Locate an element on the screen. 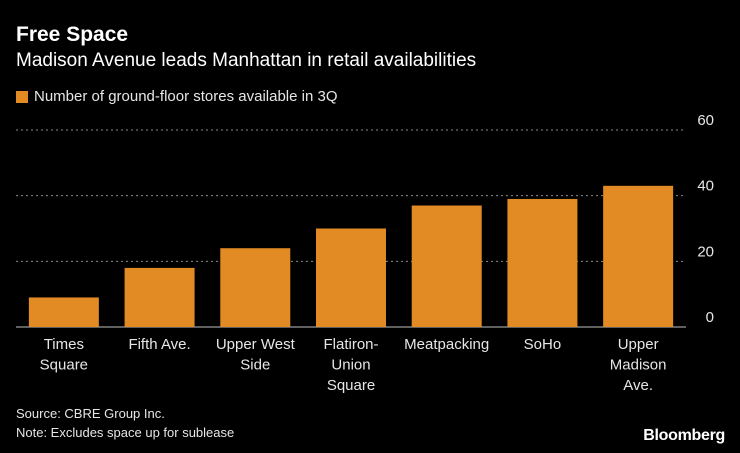  x-tick-label: Meatpacking is located at coordinates (446, 344).